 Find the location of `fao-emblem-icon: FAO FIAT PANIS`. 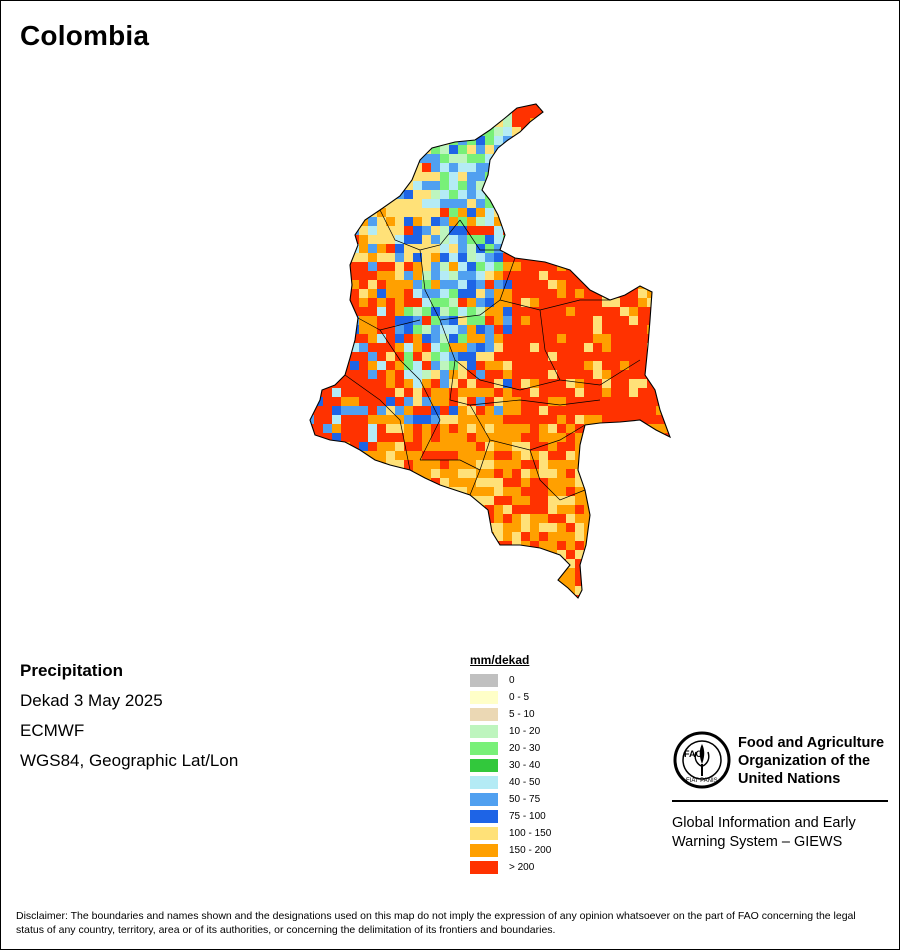

fao-emblem-icon: FAO FIAT PANIS is located at coordinates (702, 760).